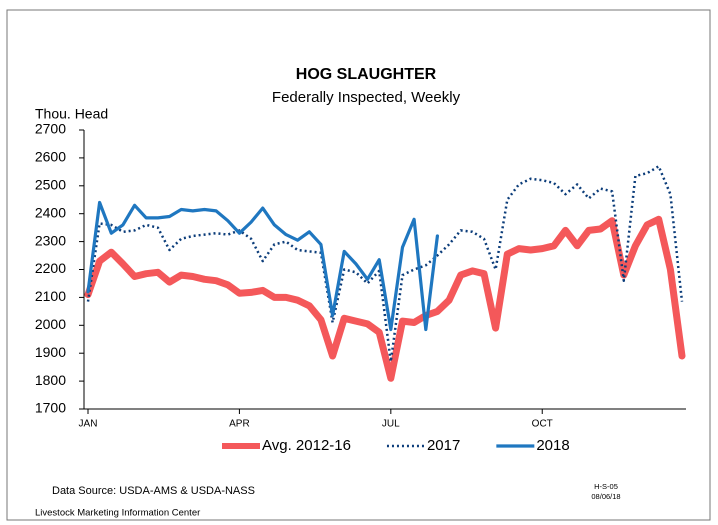 The height and width of the screenshot is (525, 718). Describe the element at coordinates (262, 266) in the screenshot. I see `series-line` at that location.